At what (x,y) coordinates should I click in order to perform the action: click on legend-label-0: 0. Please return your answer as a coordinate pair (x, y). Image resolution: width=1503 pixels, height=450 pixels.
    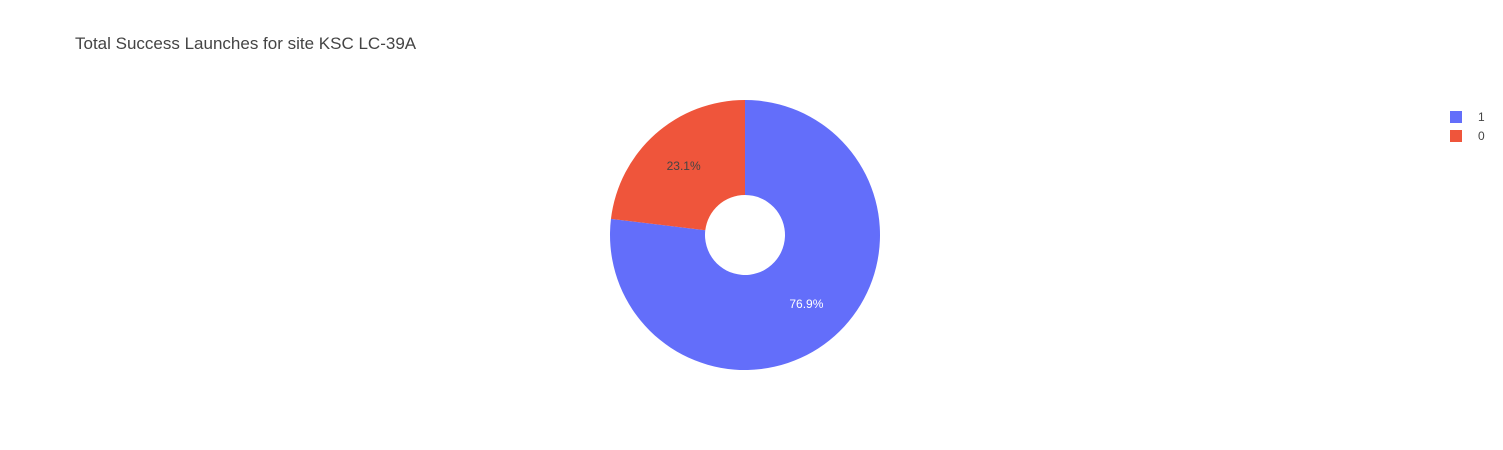
    Looking at the image, I should click on (1481, 135).